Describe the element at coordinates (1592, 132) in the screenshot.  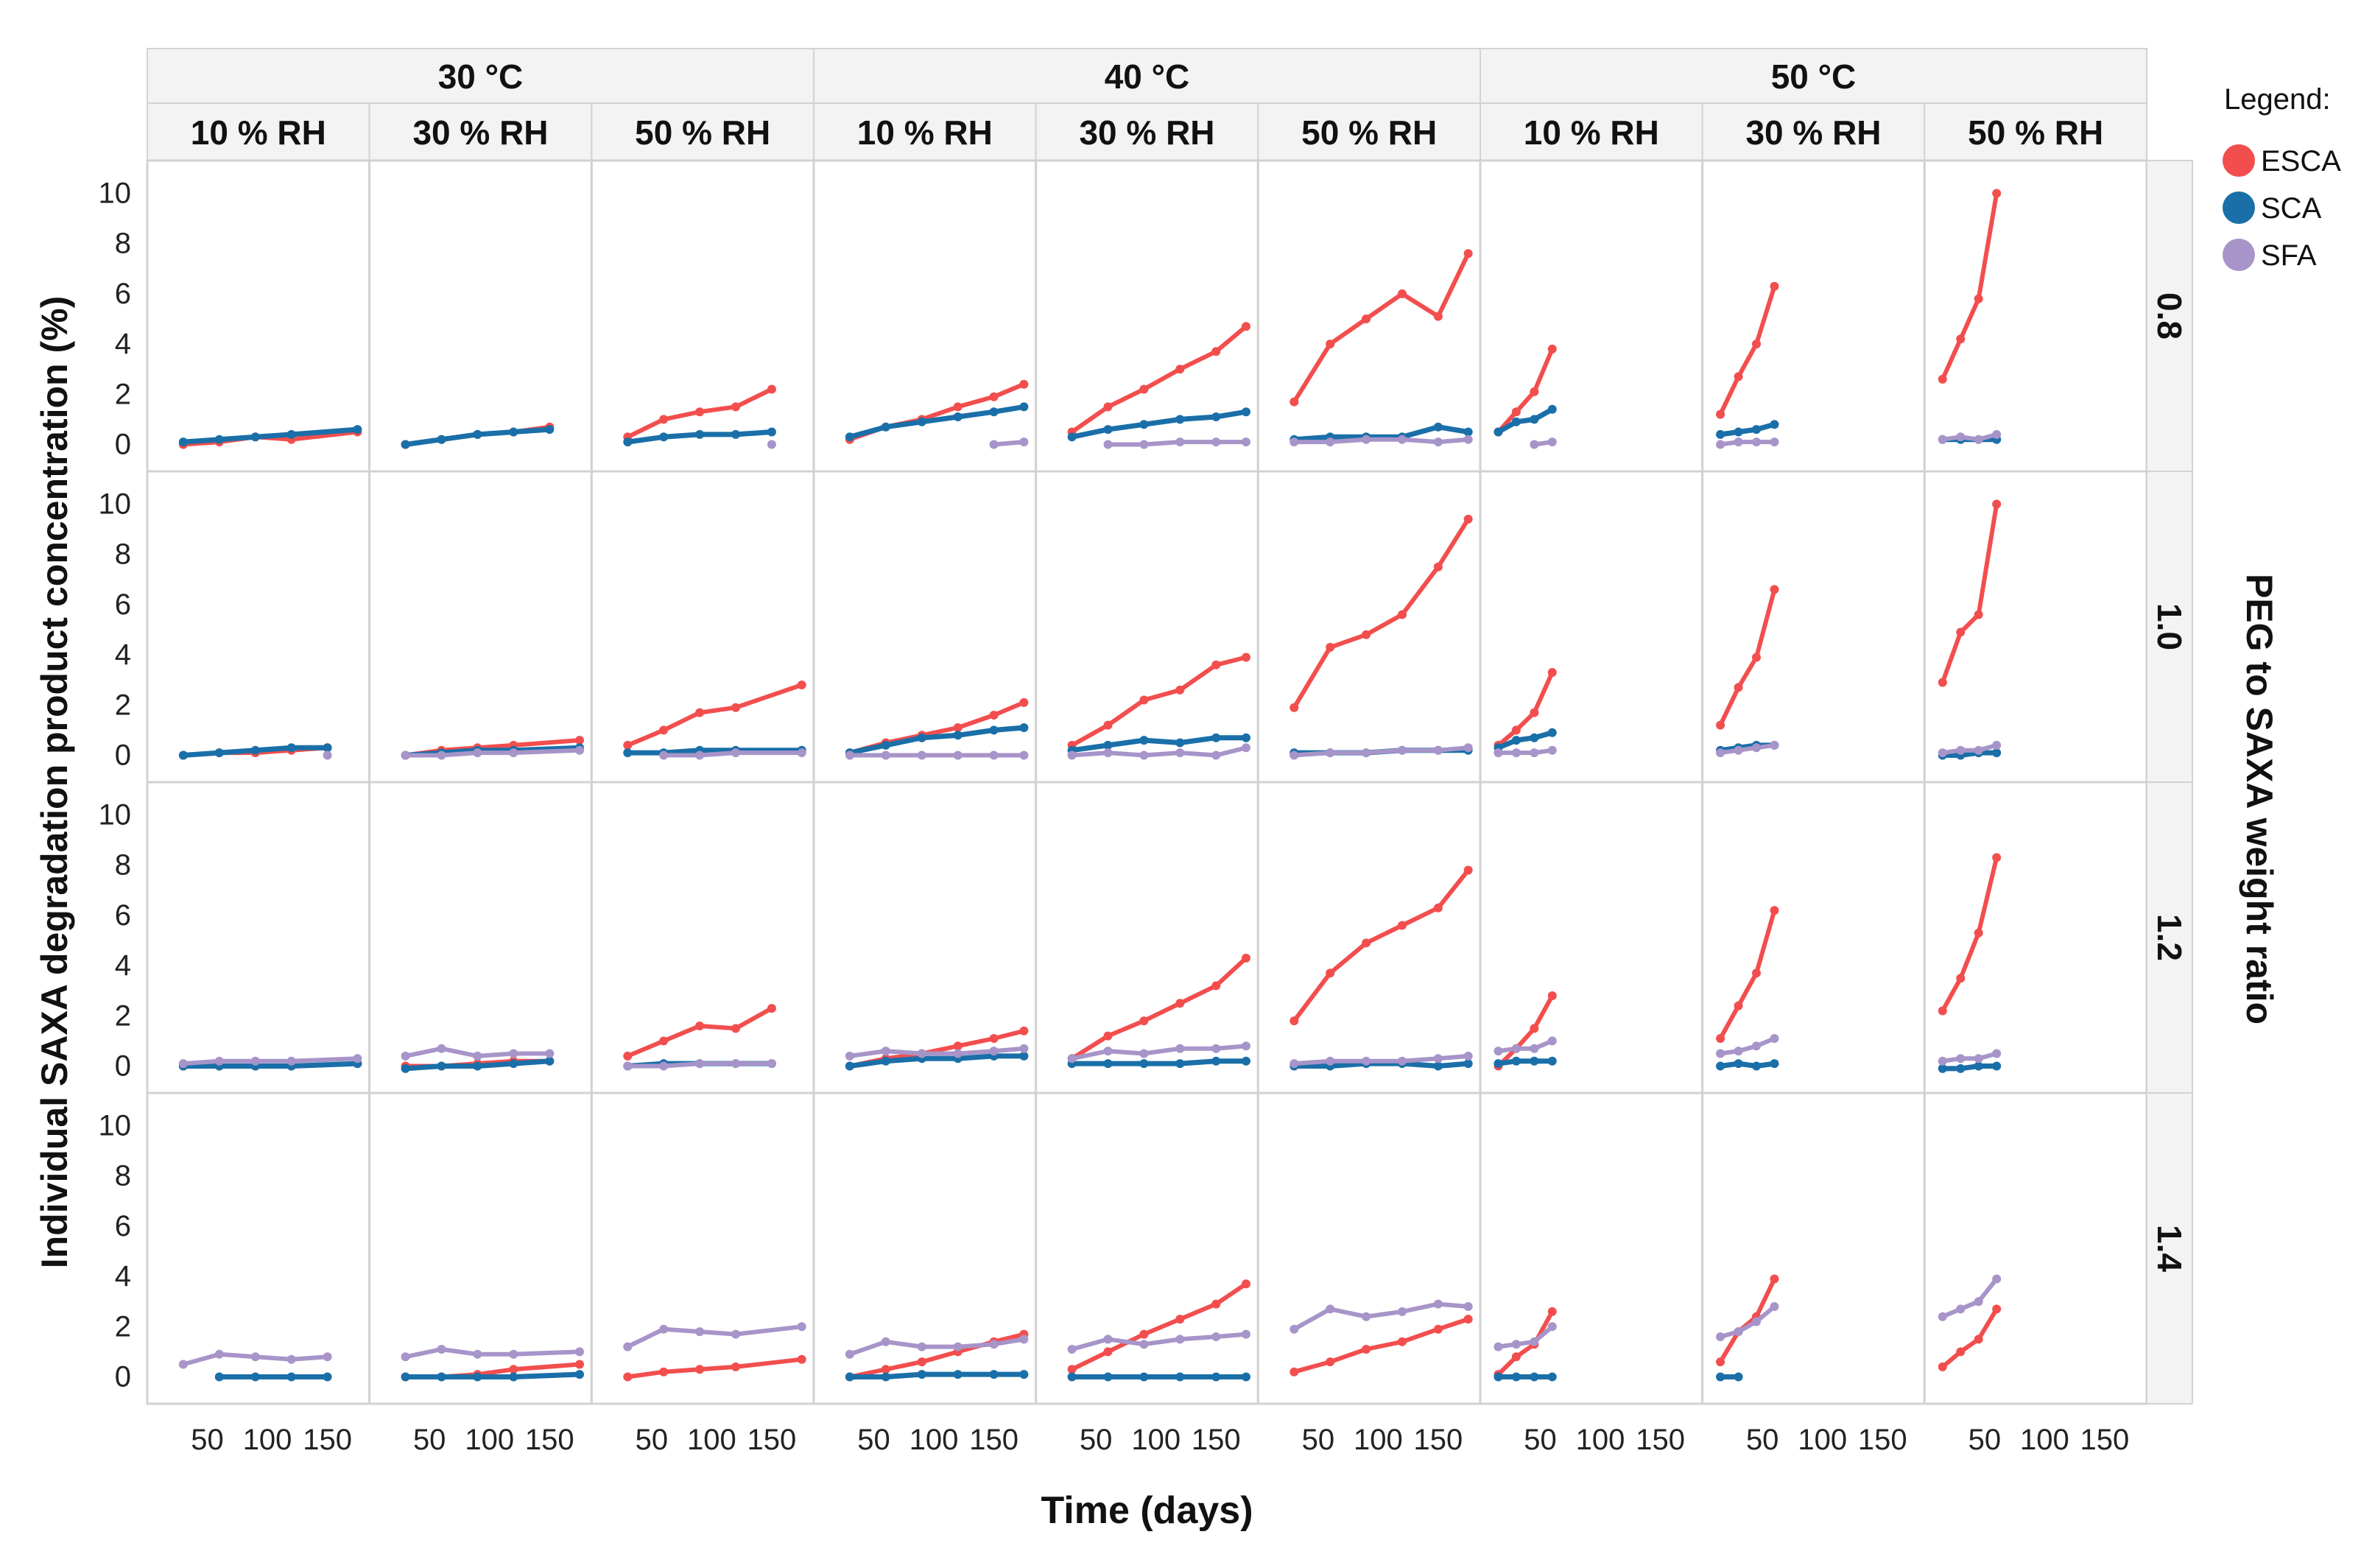
I see `humidity-label: 10 % RH` at that location.